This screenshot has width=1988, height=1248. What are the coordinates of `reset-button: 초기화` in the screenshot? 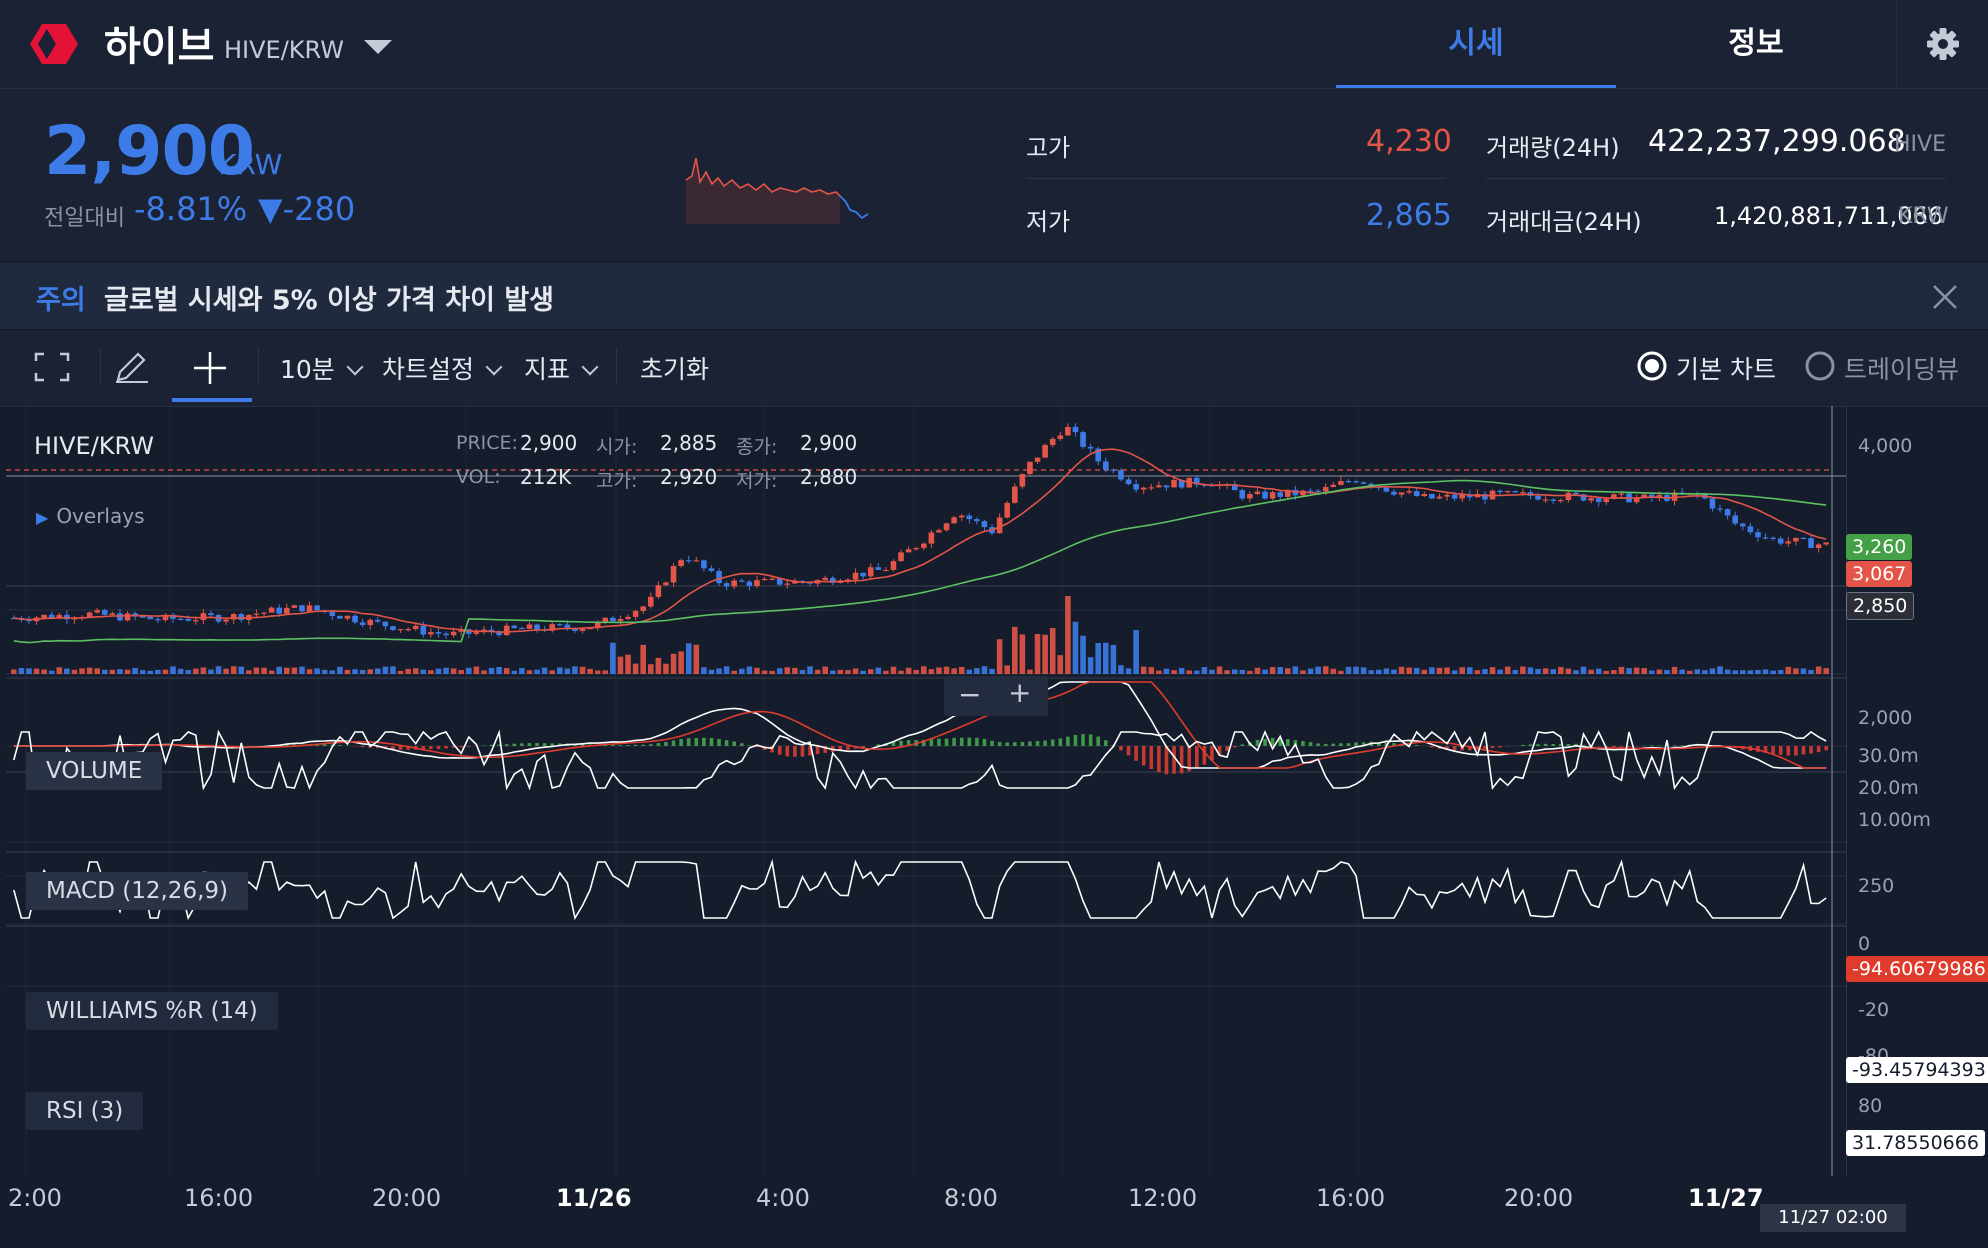 It's located at (675, 369).